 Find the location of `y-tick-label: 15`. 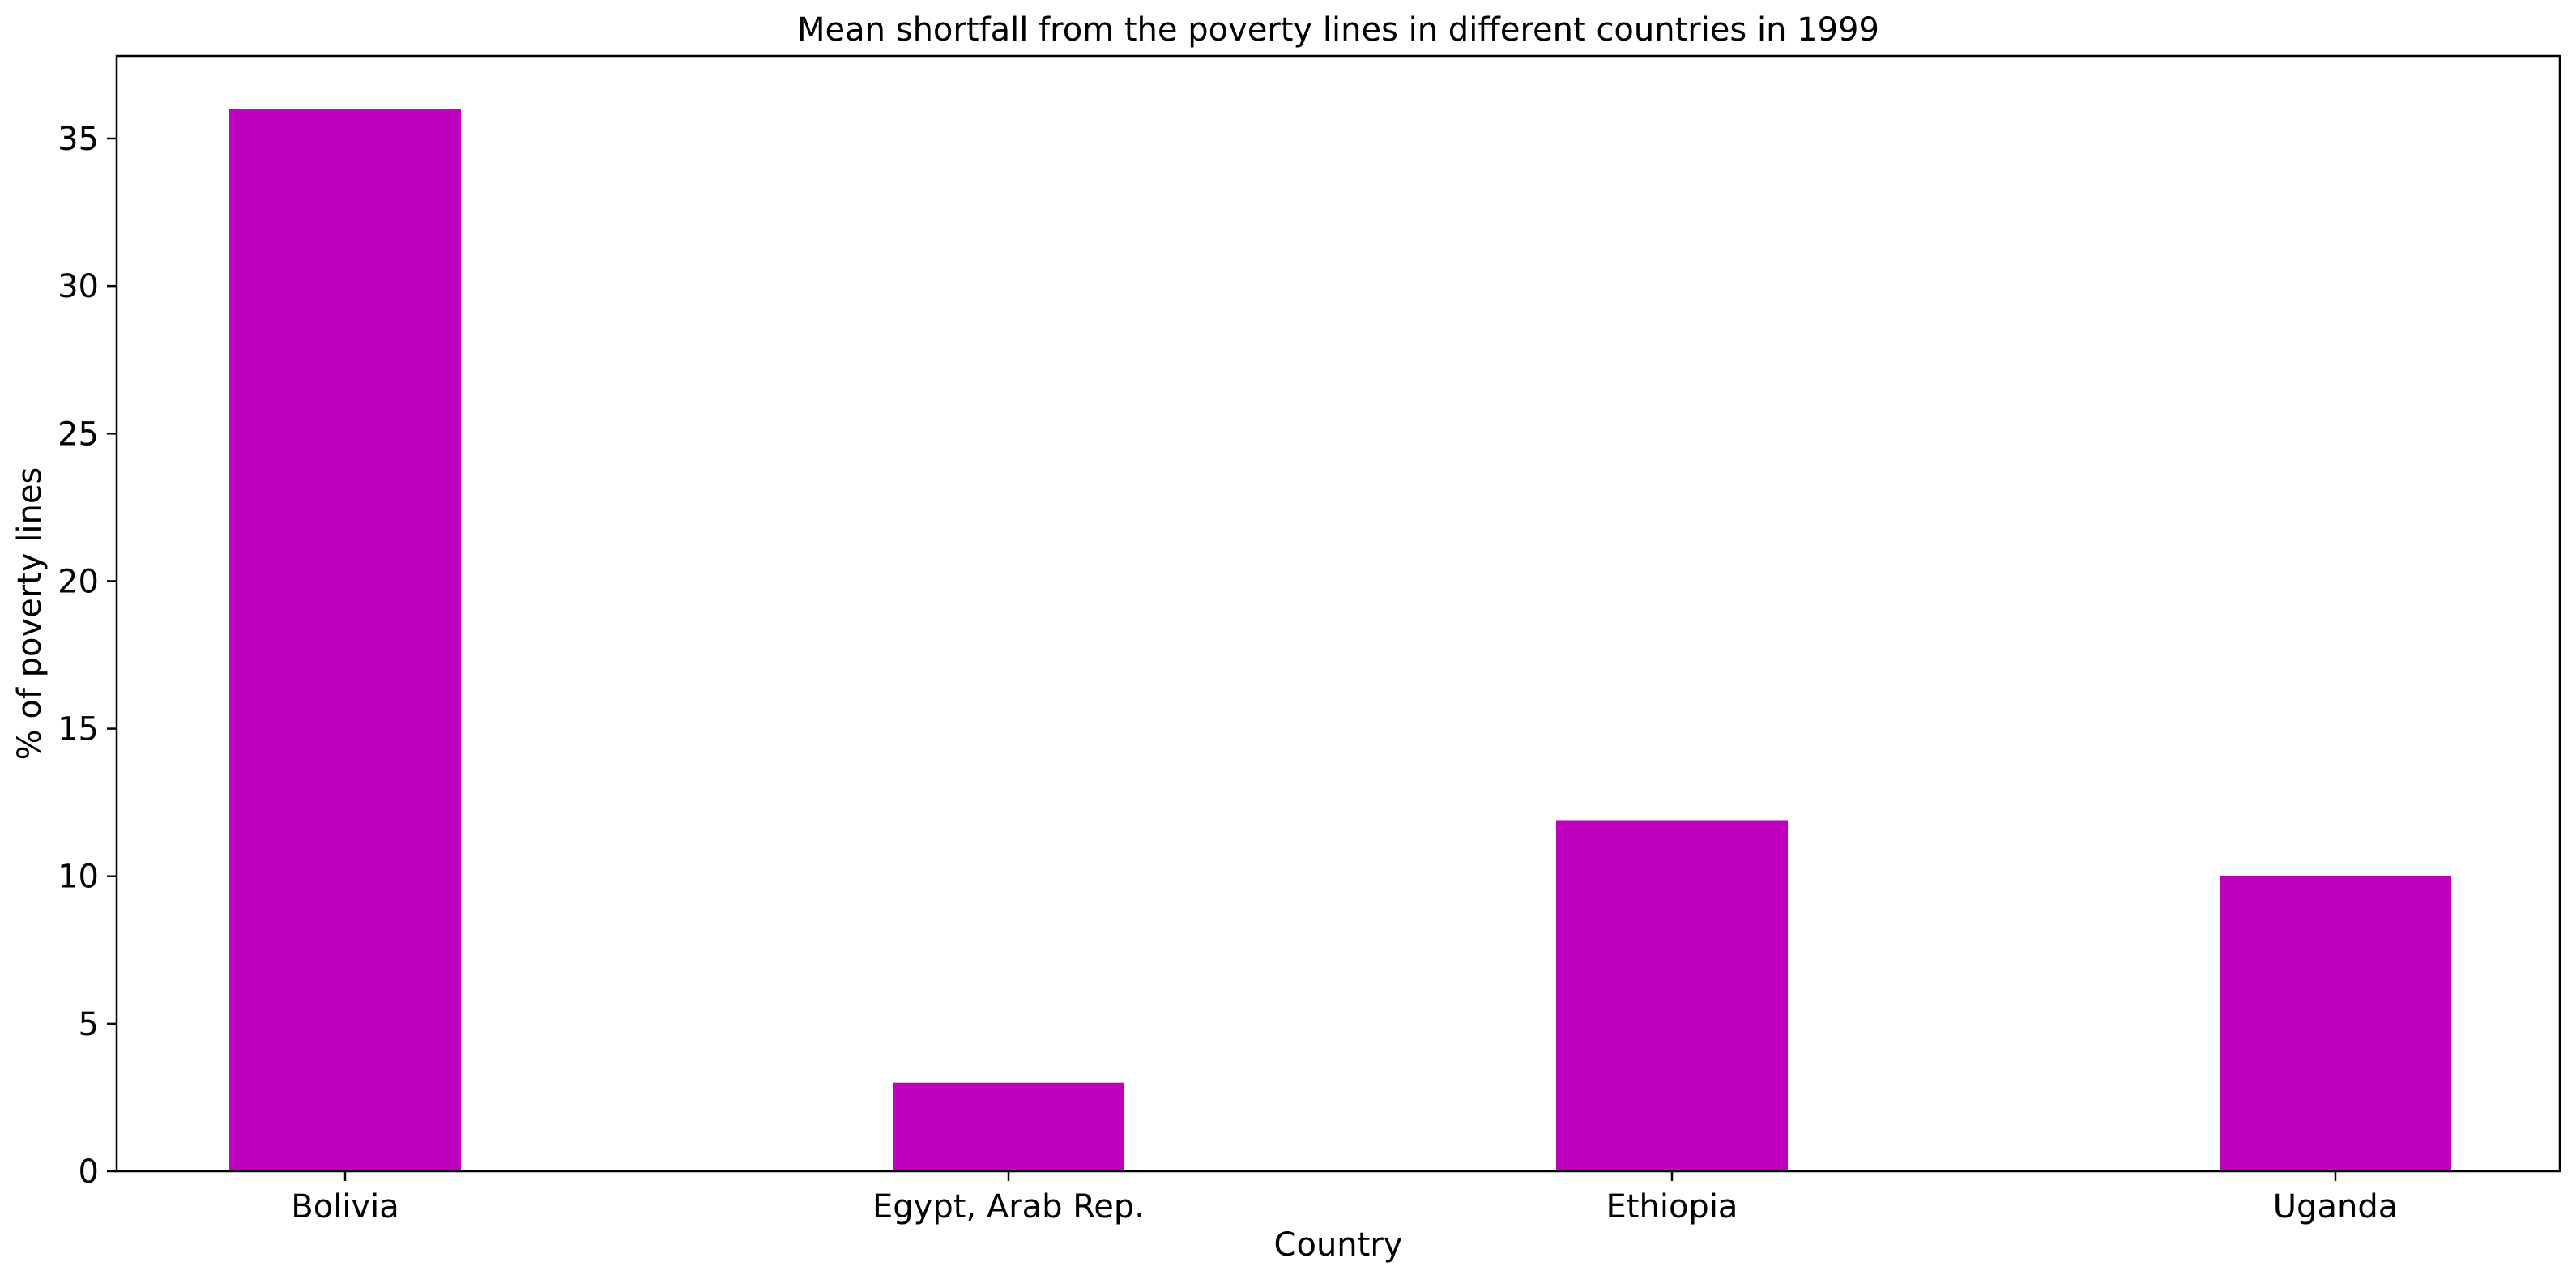

y-tick-label: 15 is located at coordinates (79, 729).